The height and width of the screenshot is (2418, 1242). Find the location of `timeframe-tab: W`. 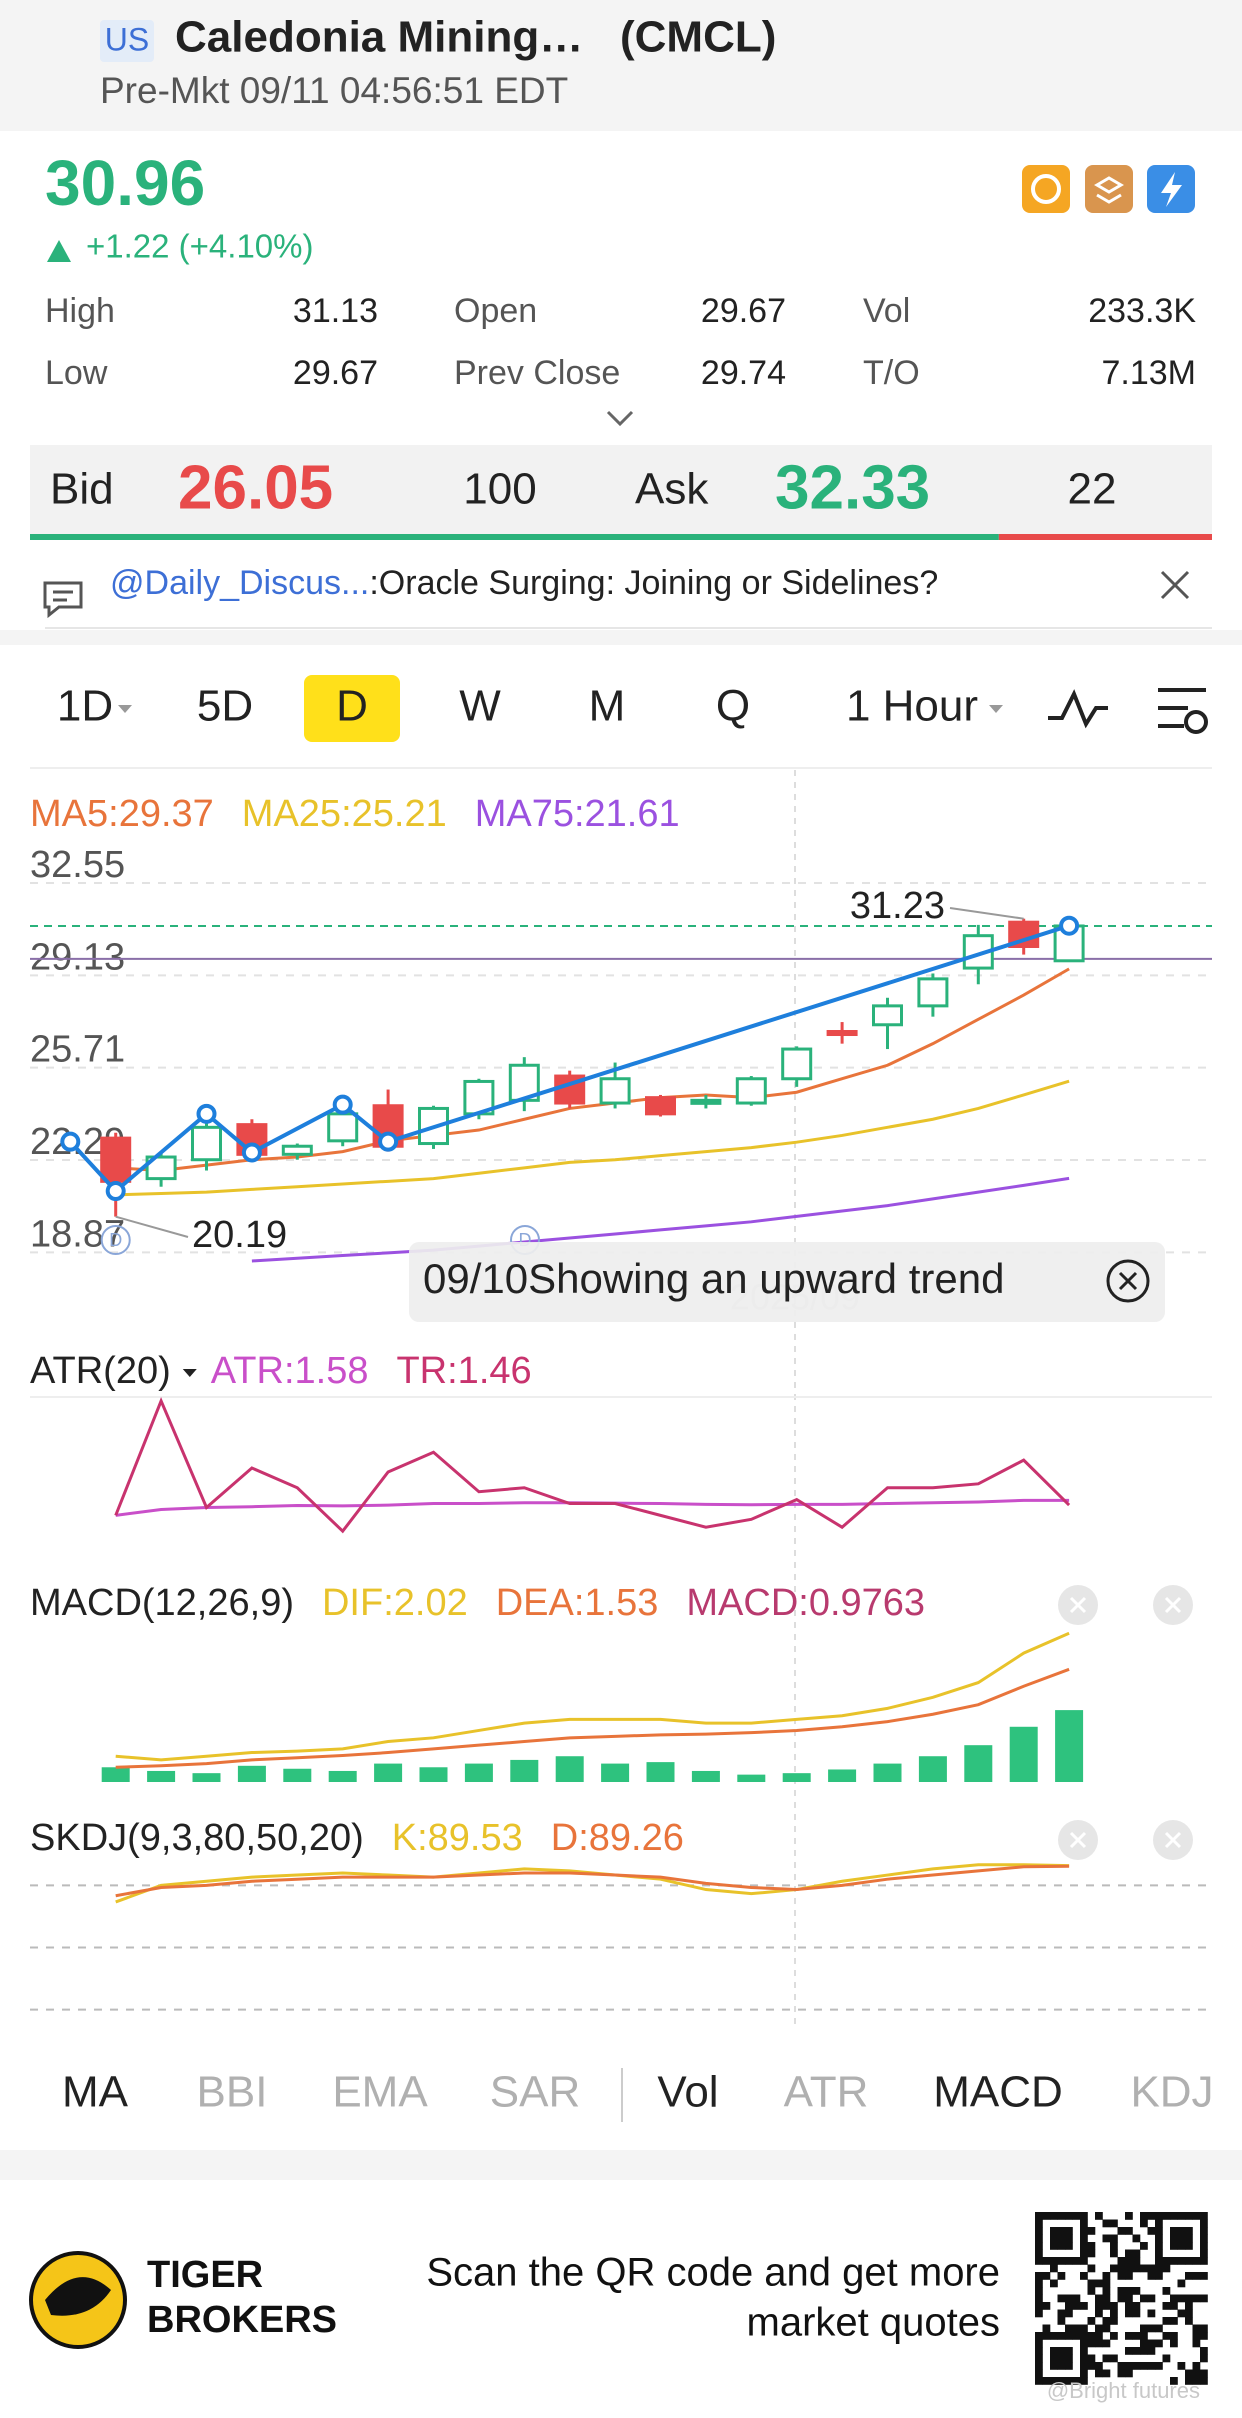

timeframe-tab: W is located at coordinates (480, 706).